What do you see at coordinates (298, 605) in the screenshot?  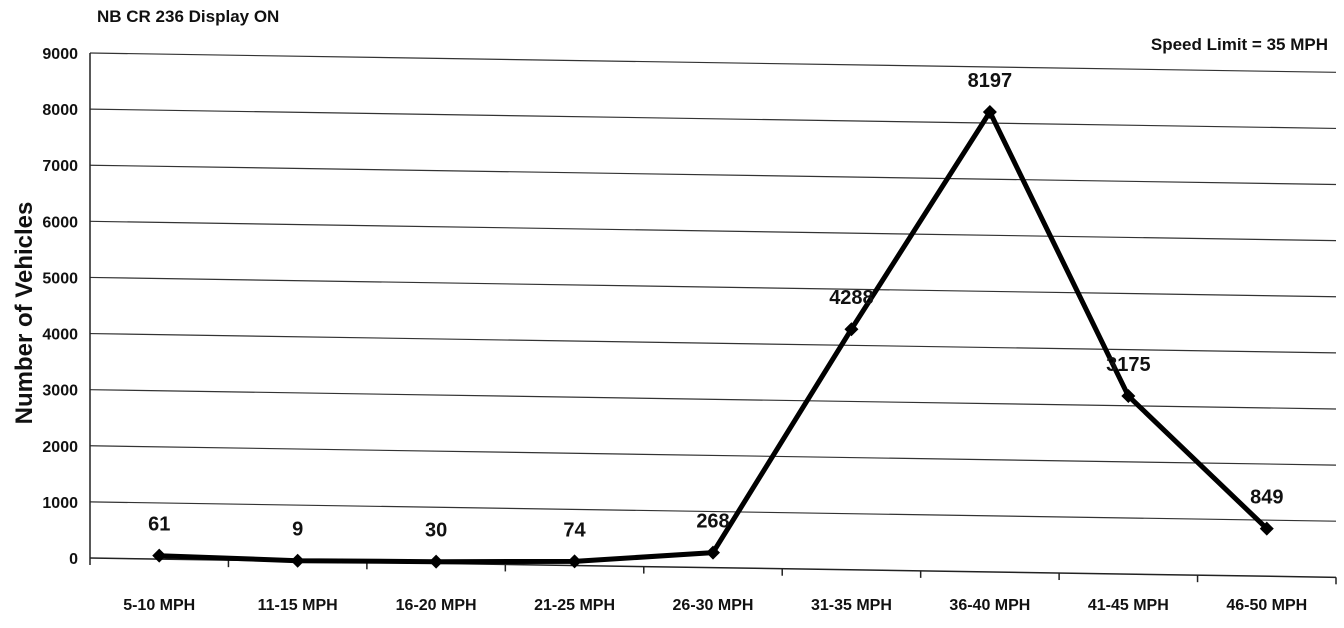 I see `x-tick-label: 11-15 MPH` at bounding box center [298, 605].